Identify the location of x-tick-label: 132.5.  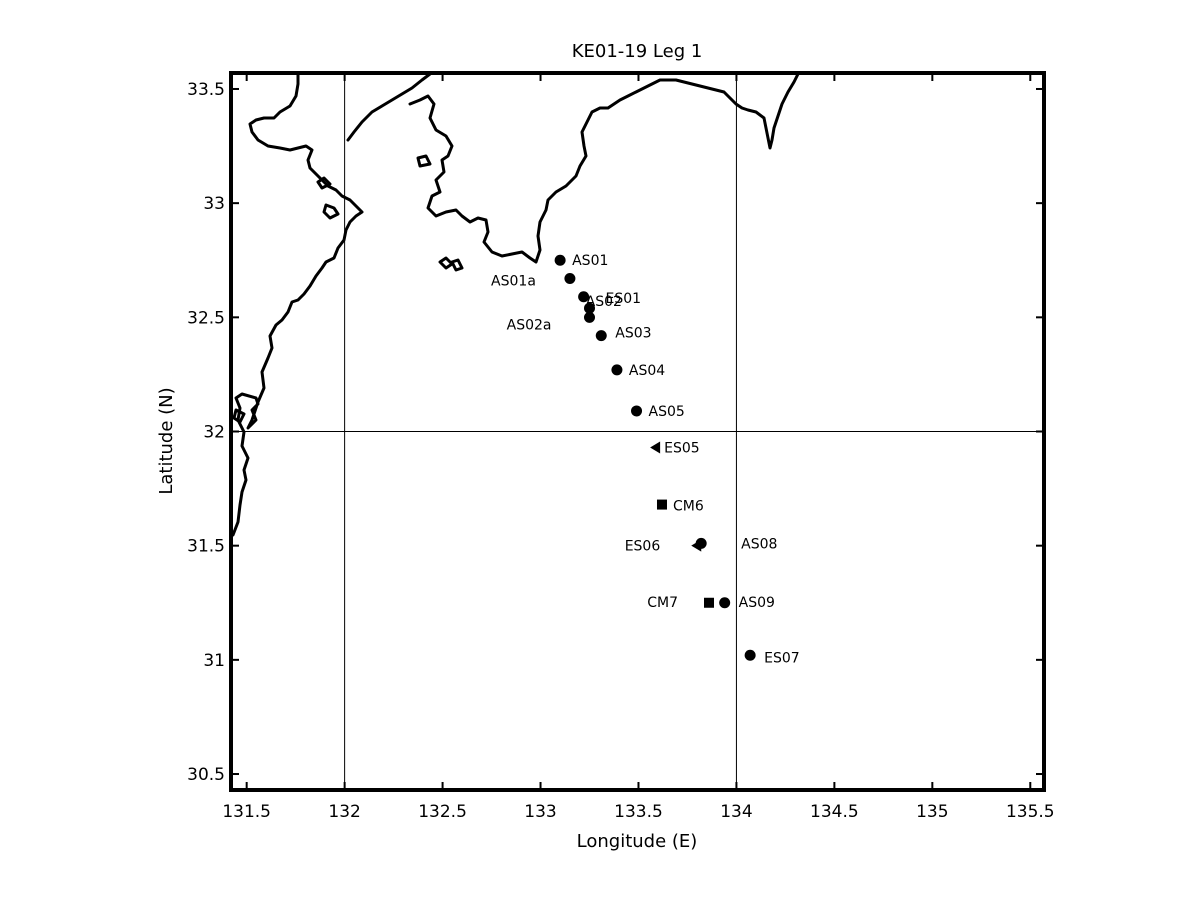
(442, 812).